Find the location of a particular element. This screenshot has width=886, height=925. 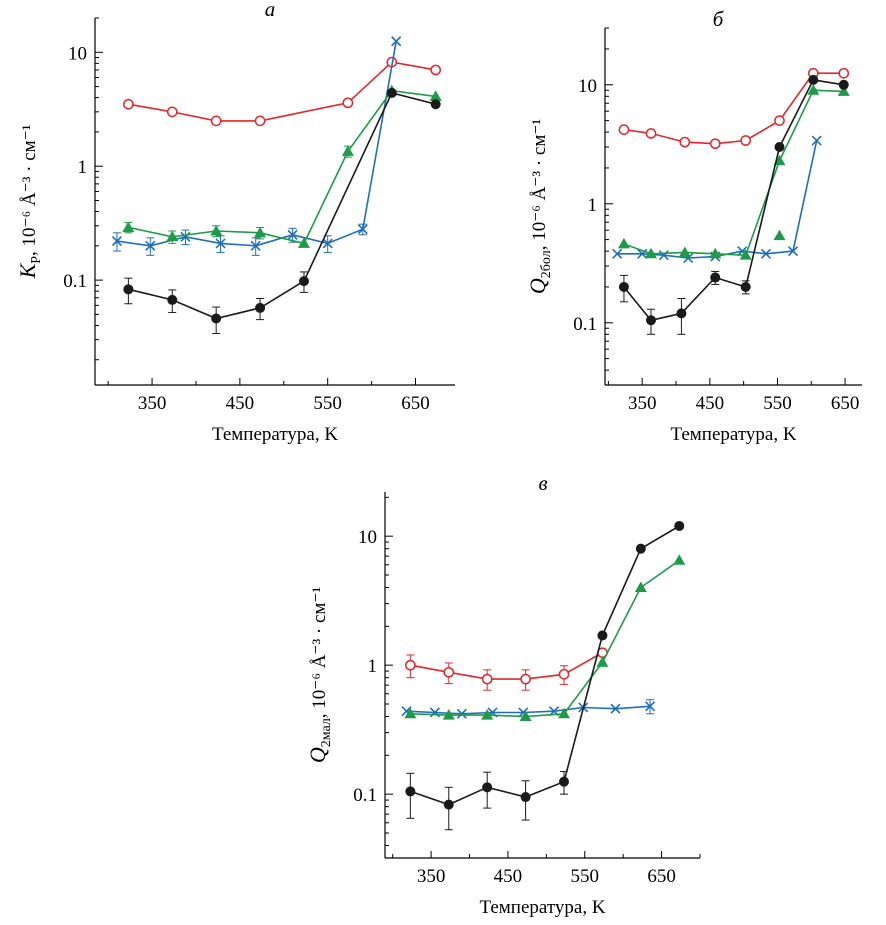

y-tick-label: 10 is located at coordinates (587, 86).